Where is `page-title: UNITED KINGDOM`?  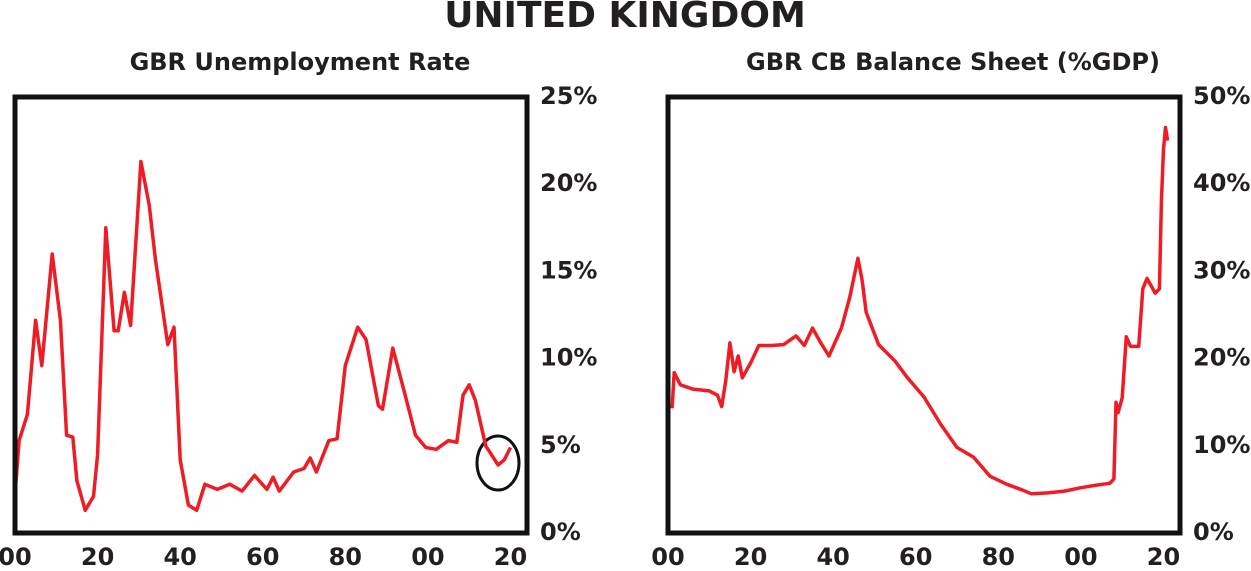 page-title: UNITED KINGDOM is located at coordinates (625, 18).